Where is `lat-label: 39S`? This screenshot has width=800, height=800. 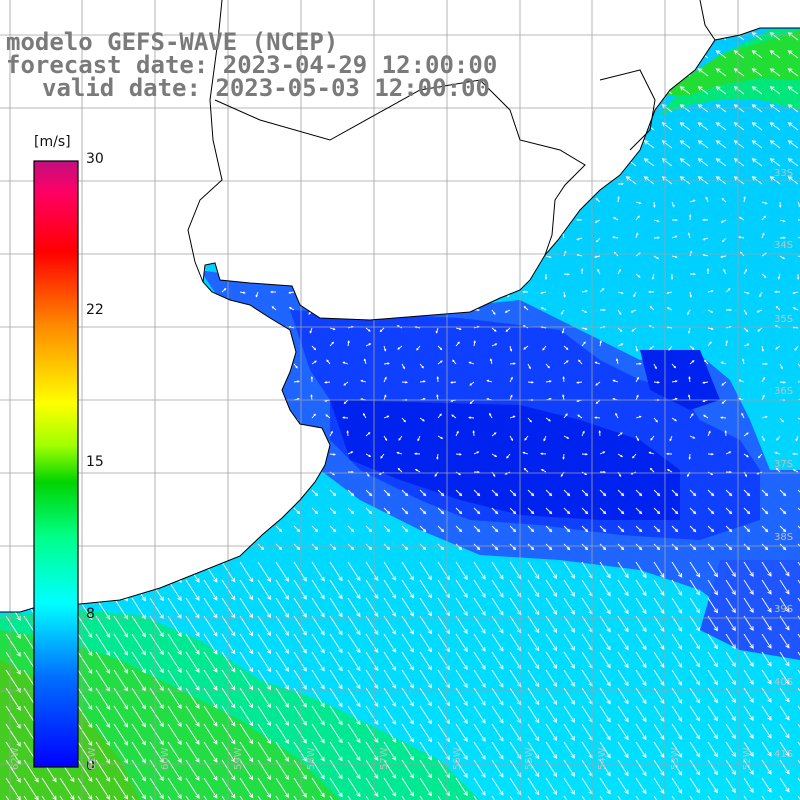 lat-label: 39S is located at coordinates (784, 609).